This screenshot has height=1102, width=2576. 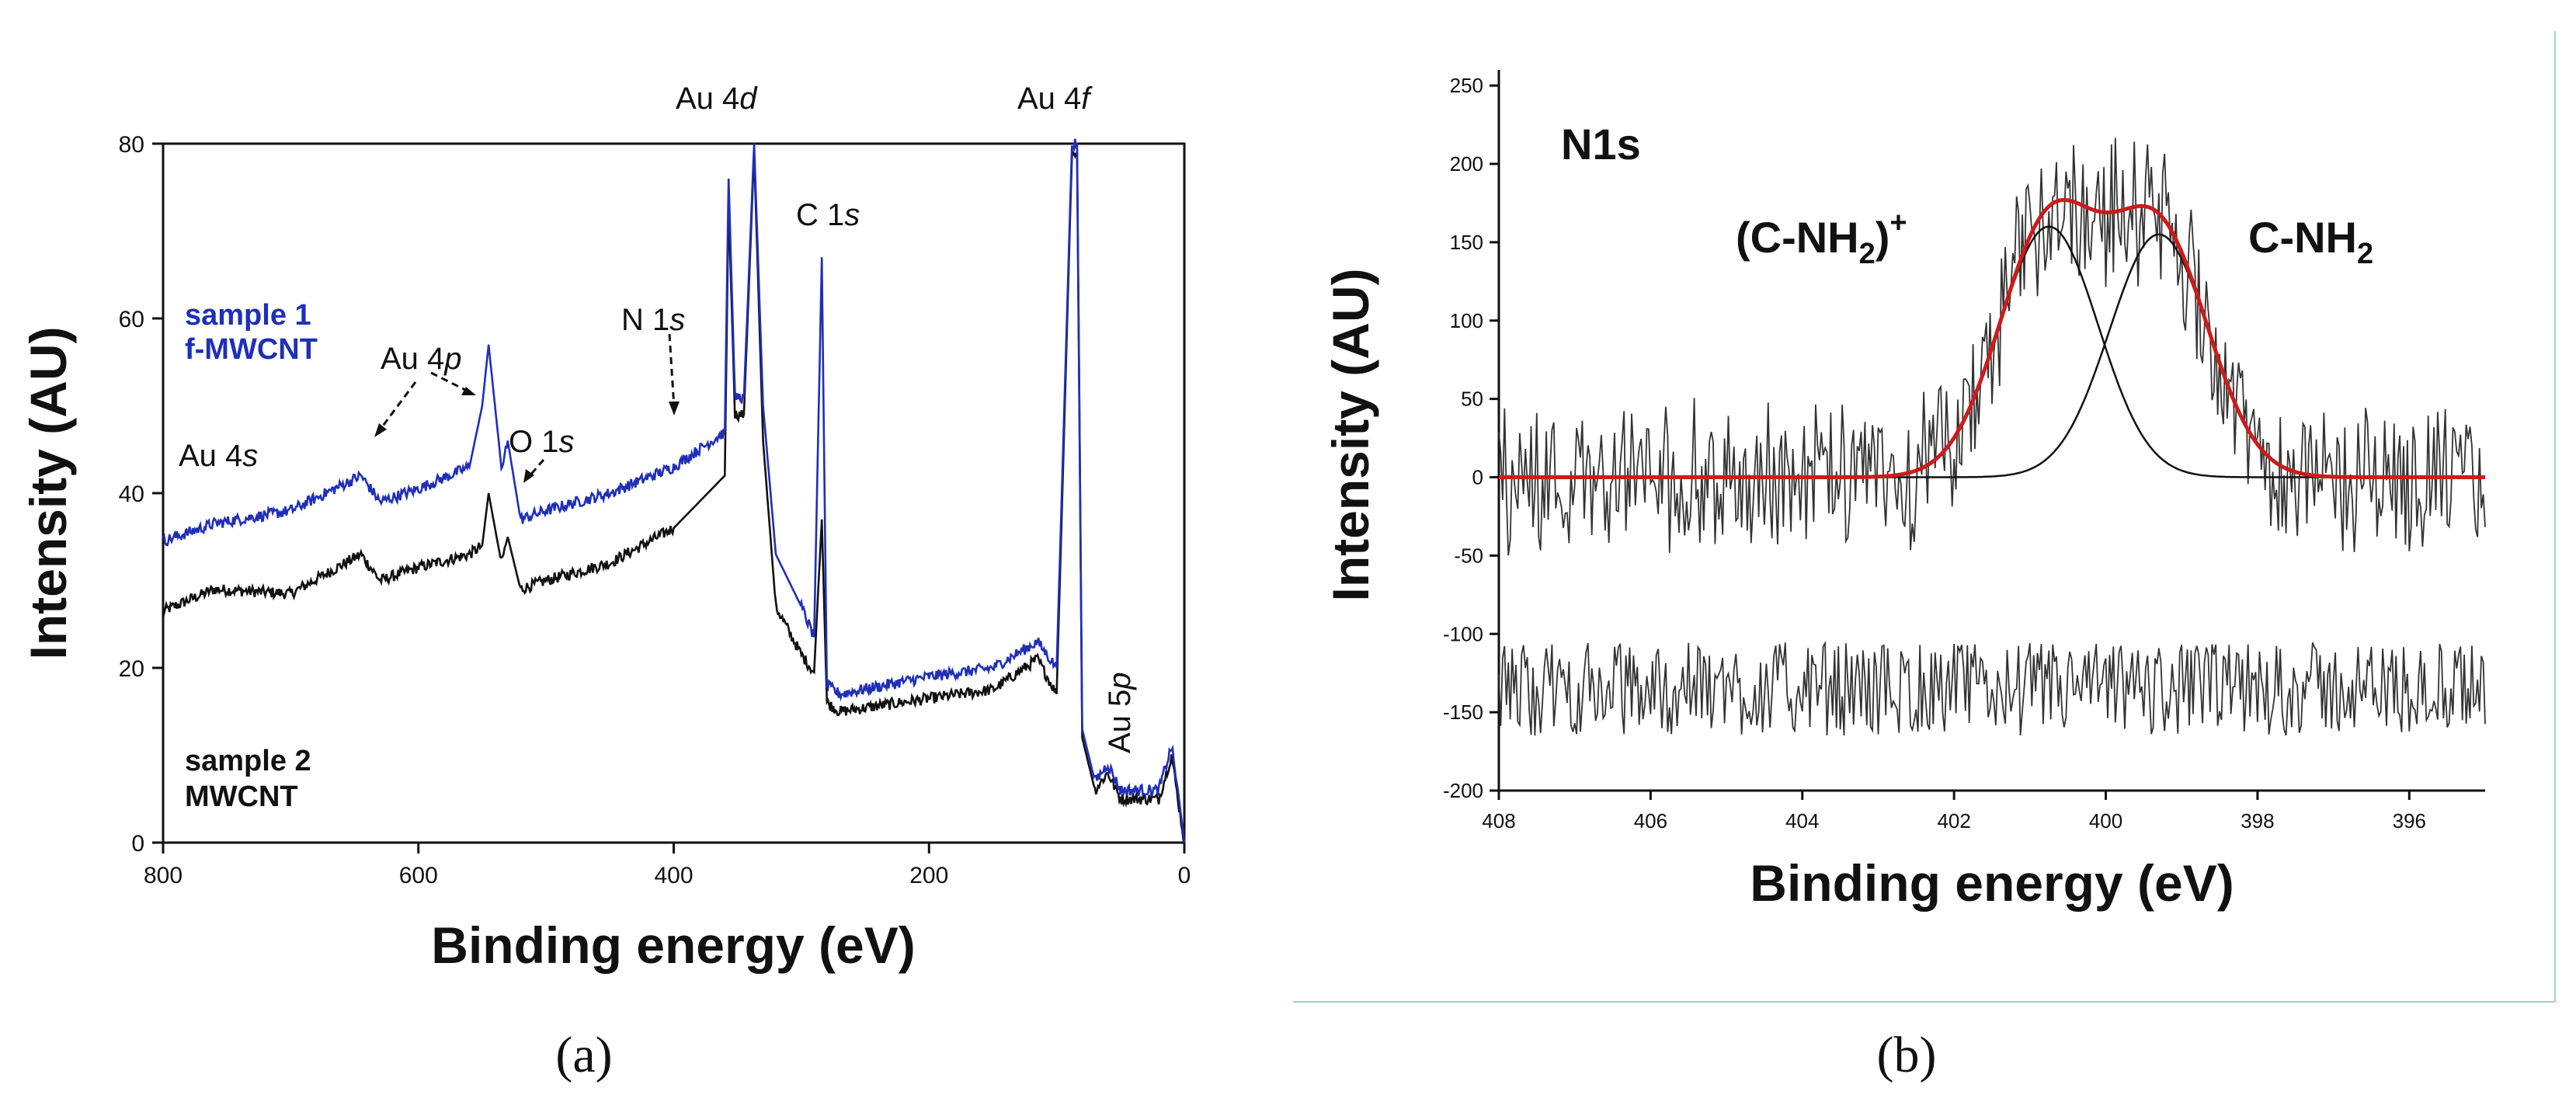 What do you see at coordinates (1601, 144) in the screenshot?
I see `panel-b-title: N1s` at bounding box center [1601, 144].